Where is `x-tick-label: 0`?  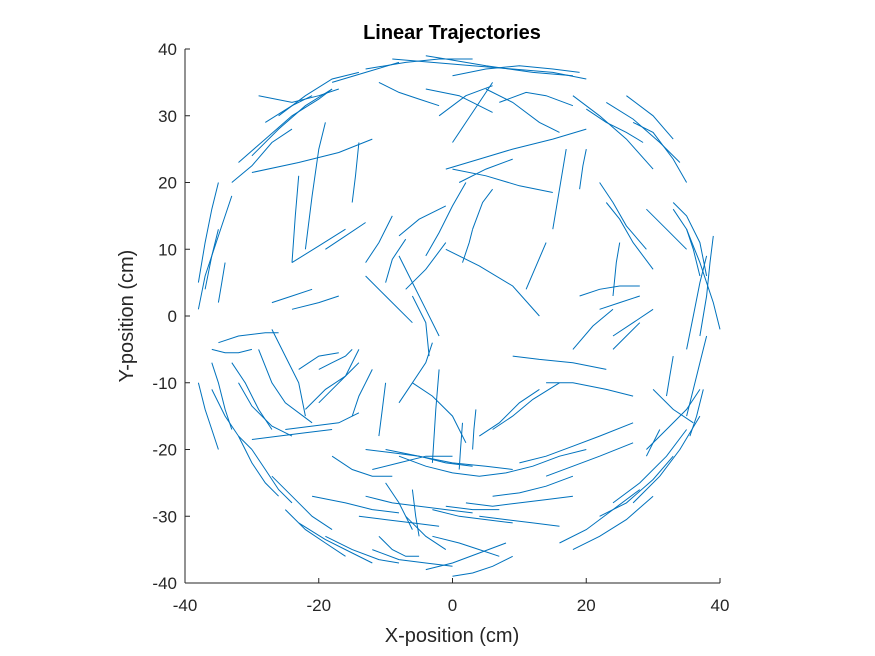 x-tick-label: 0 is located at coordinates (452, 605).